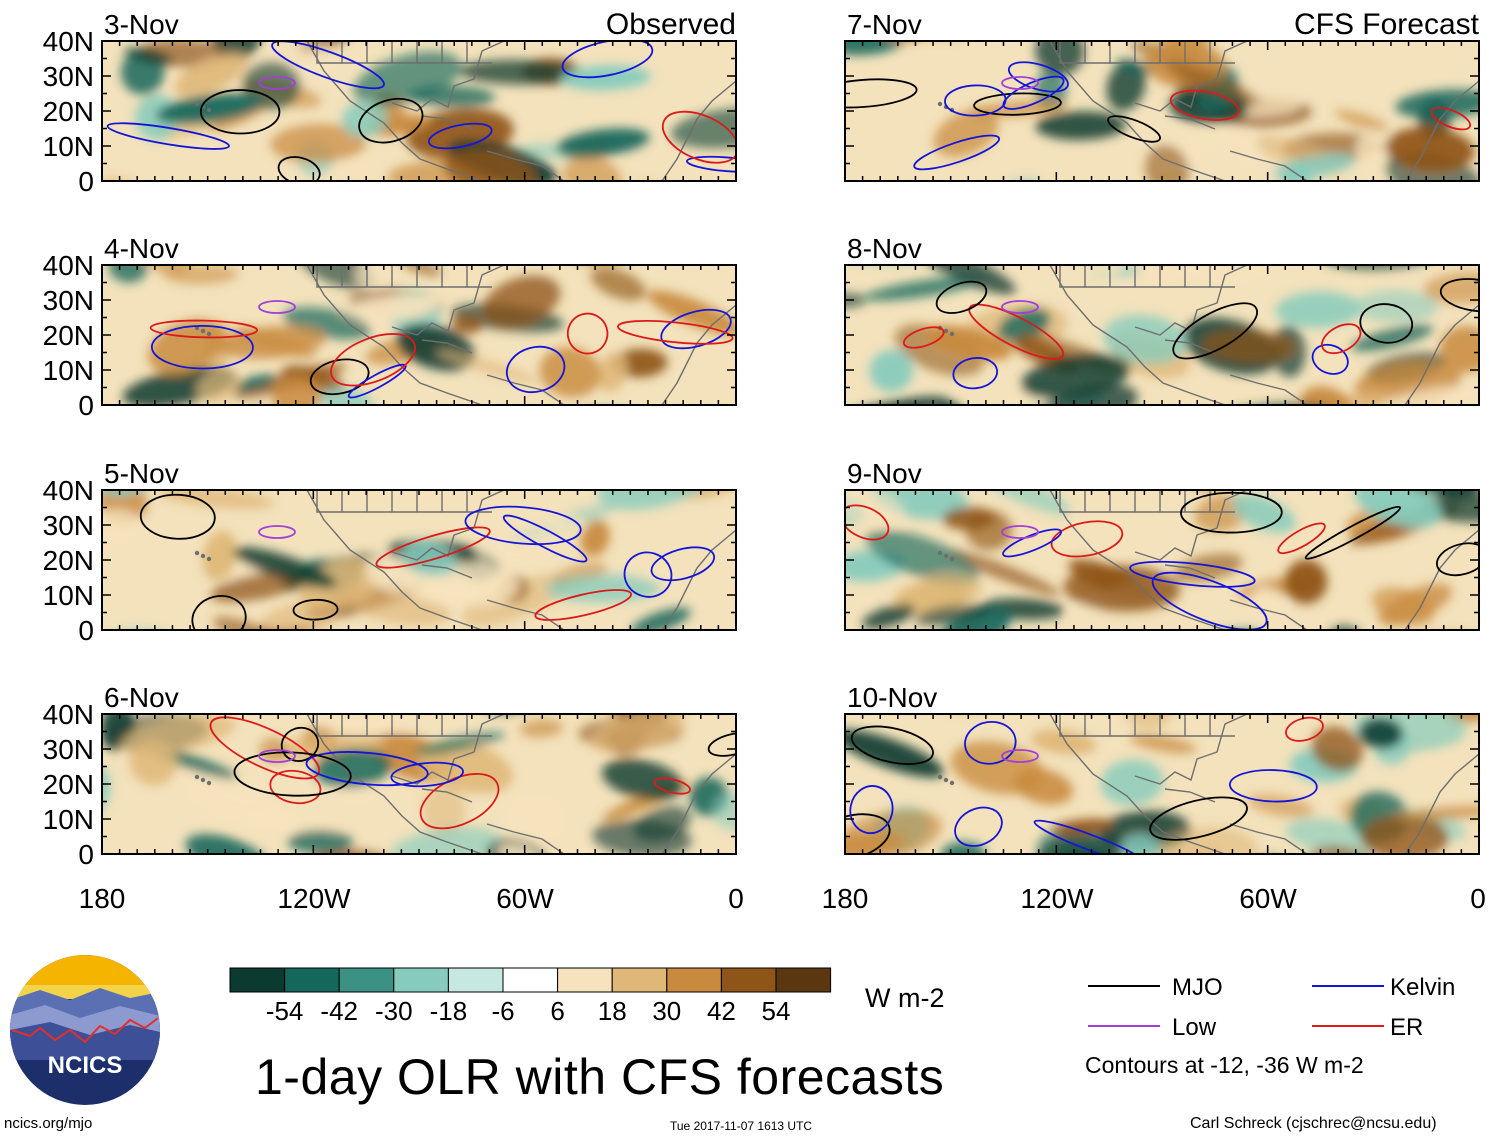 The height and width of the screenshot is (1141, 1510). Describe the element at coordinates (666, 1011) in the screenshot. I see `colorbar-tick-label: 30` at that location.